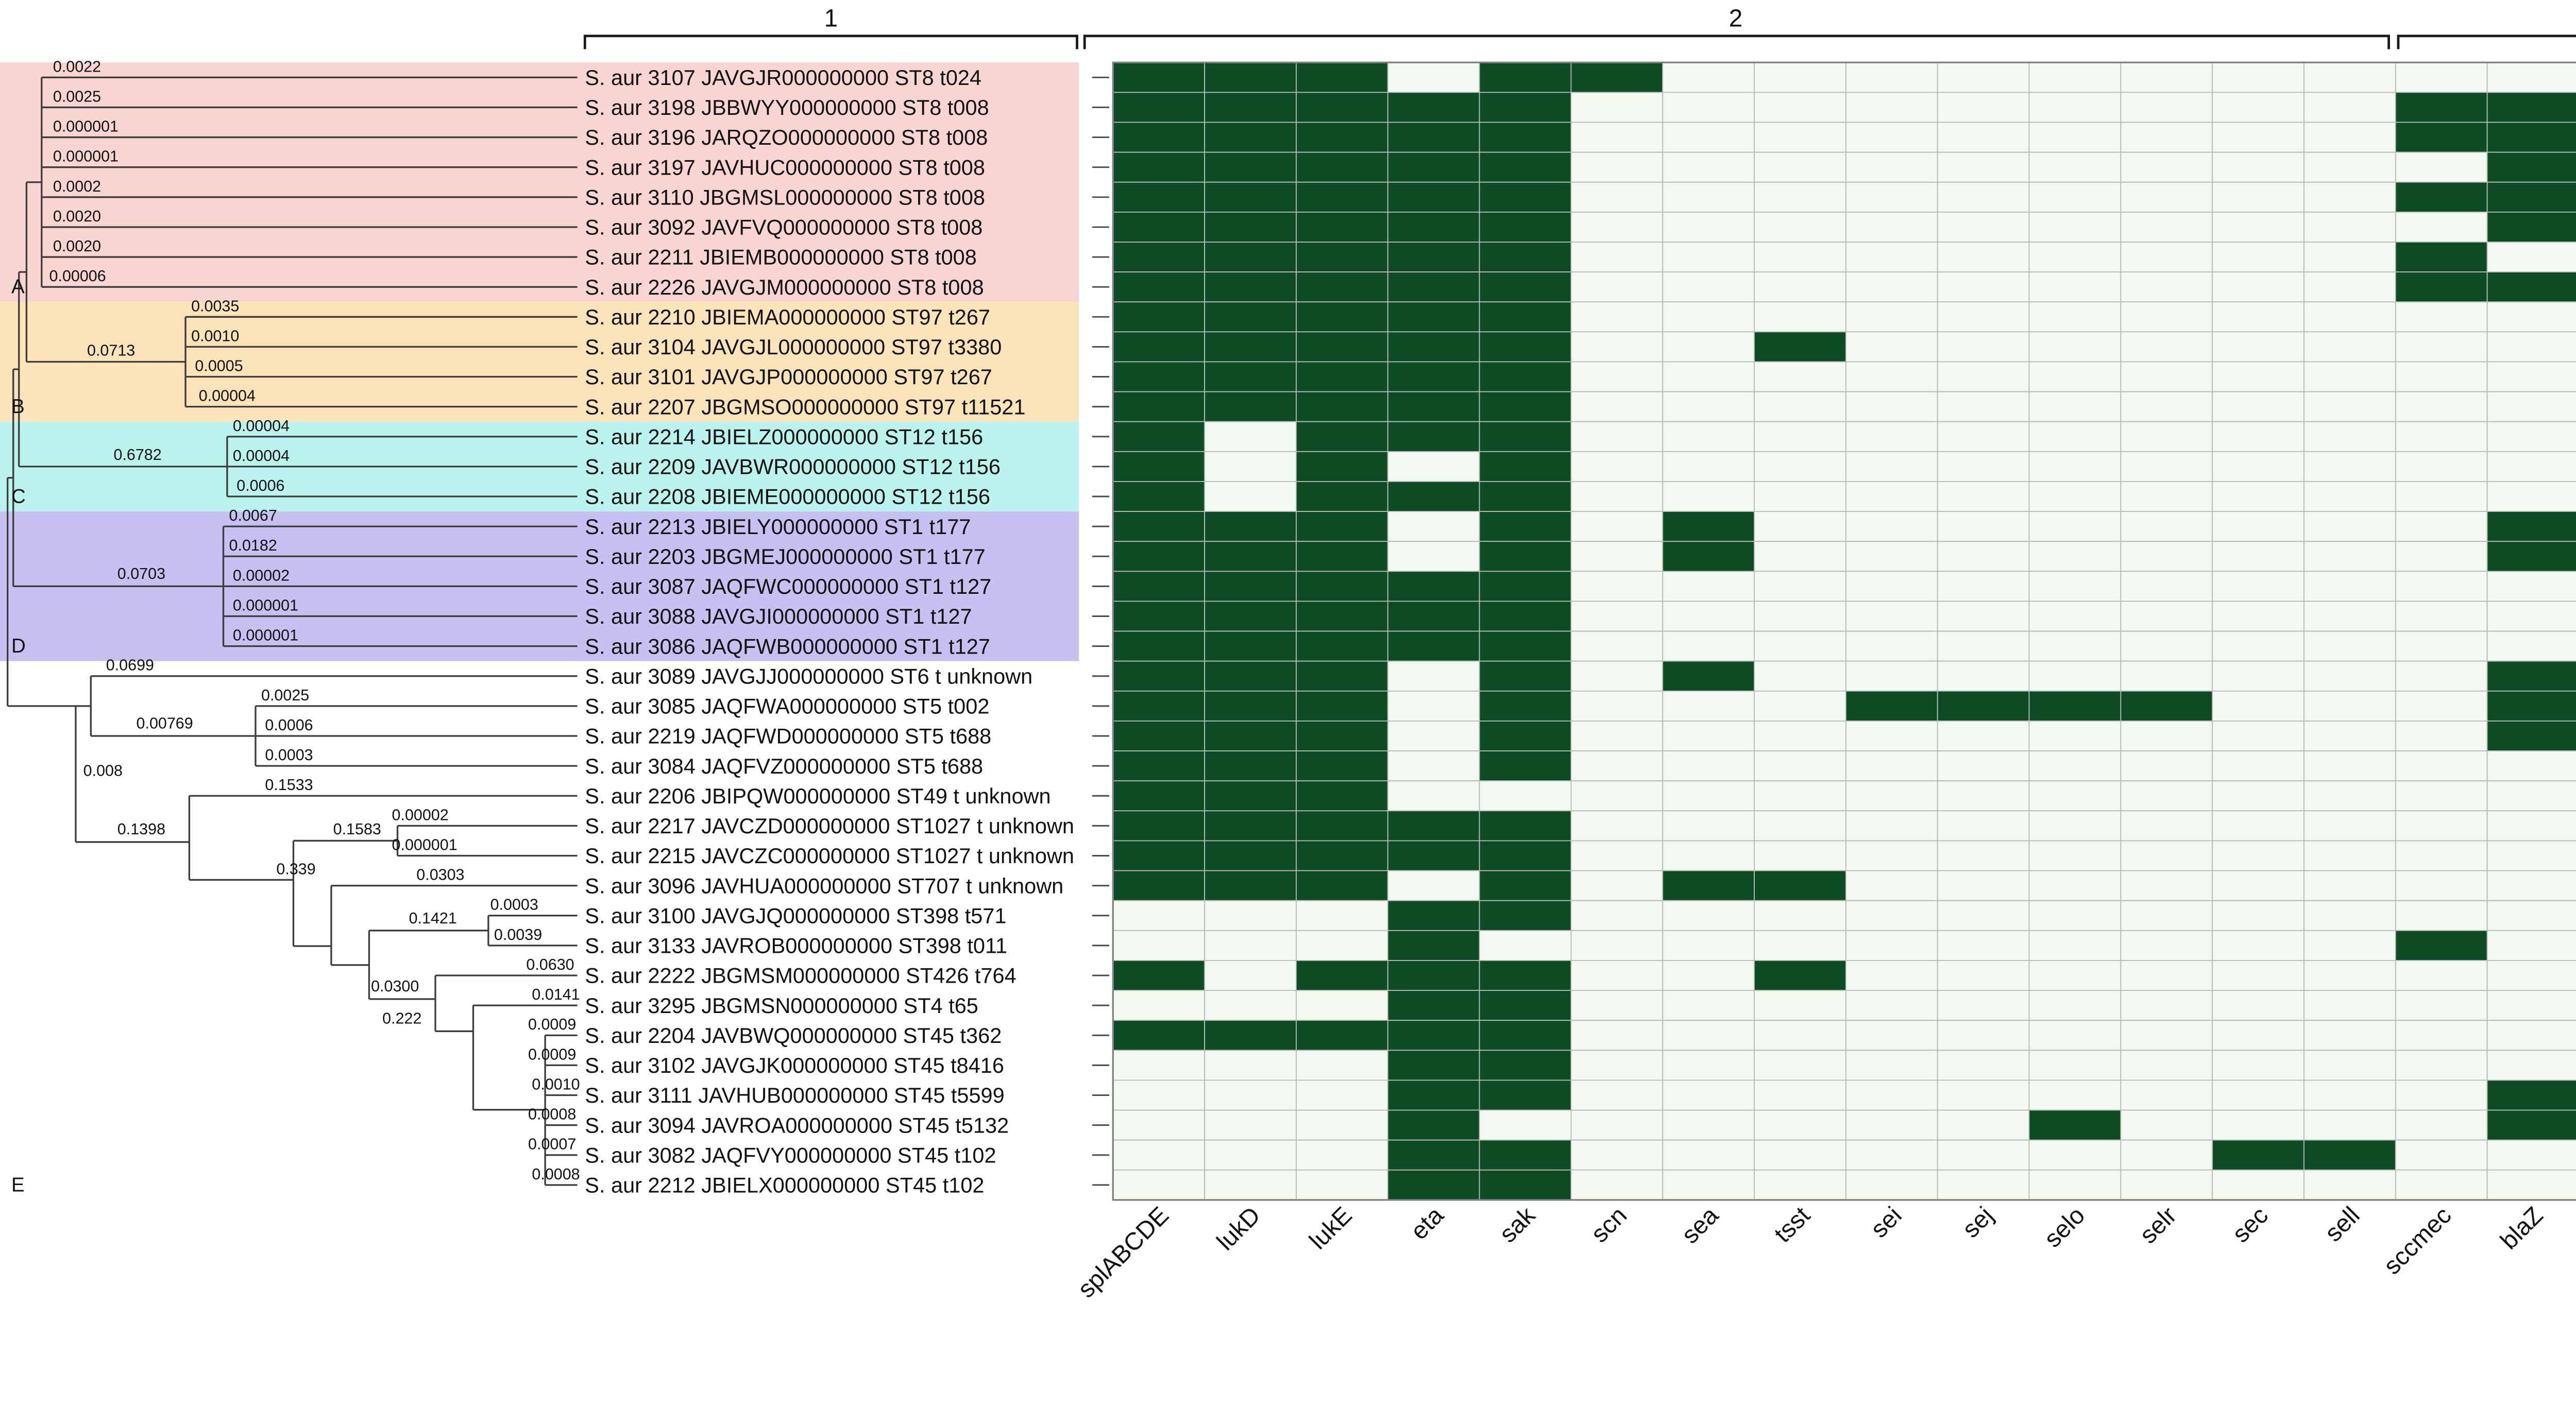  I want to click on branch-length-label: 0.0699, so click(130, 665).